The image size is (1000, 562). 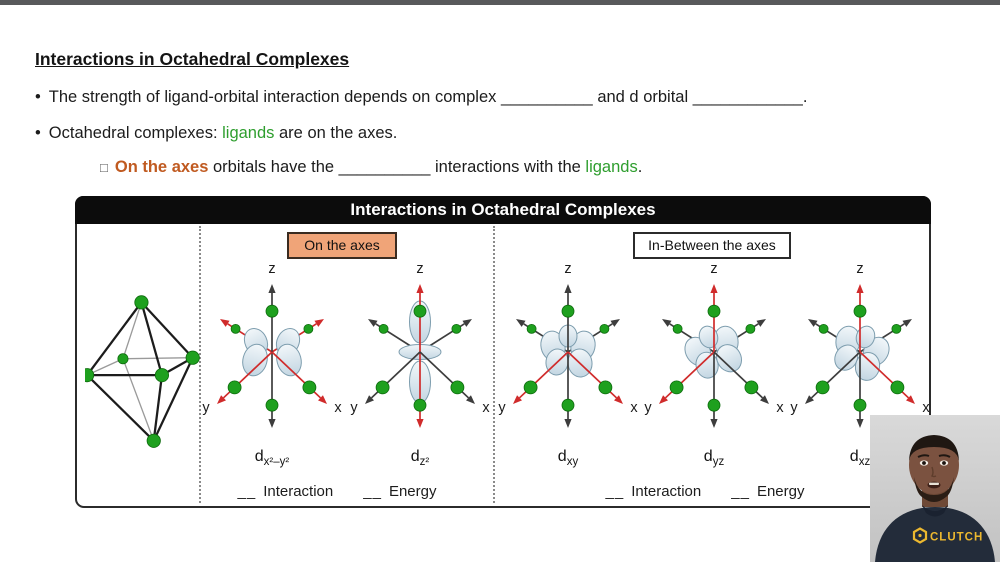 I want to click on bullet2-text2: are on the axes., so click(x=336, y=133).